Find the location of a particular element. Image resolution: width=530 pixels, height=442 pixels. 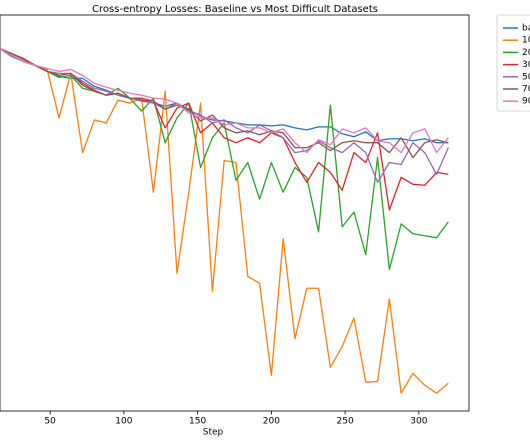

legend-box is located at coordinates (513, 63).